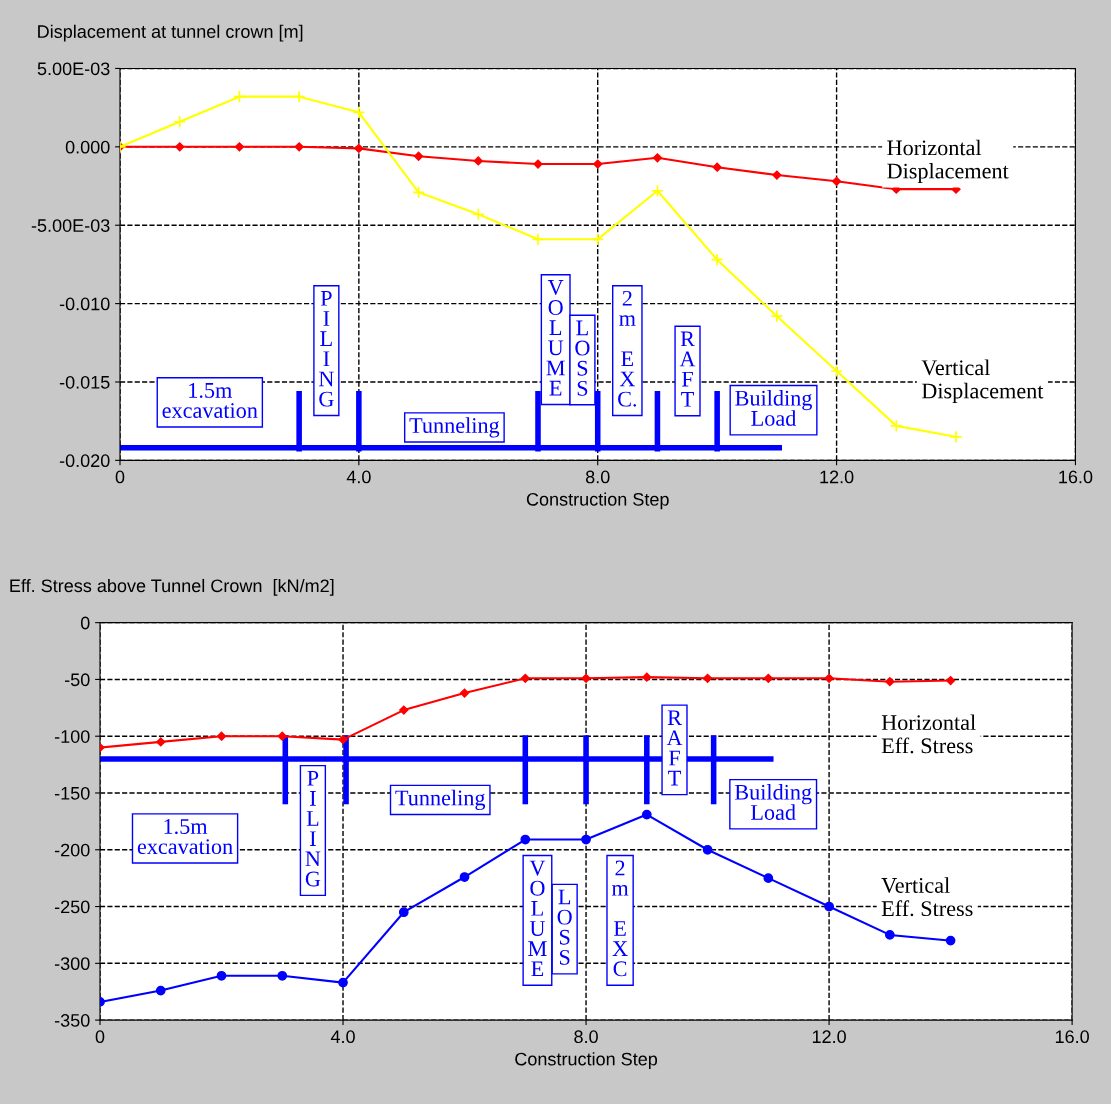  I want to click on y-tick-label: -0.015, so click(84, 382).